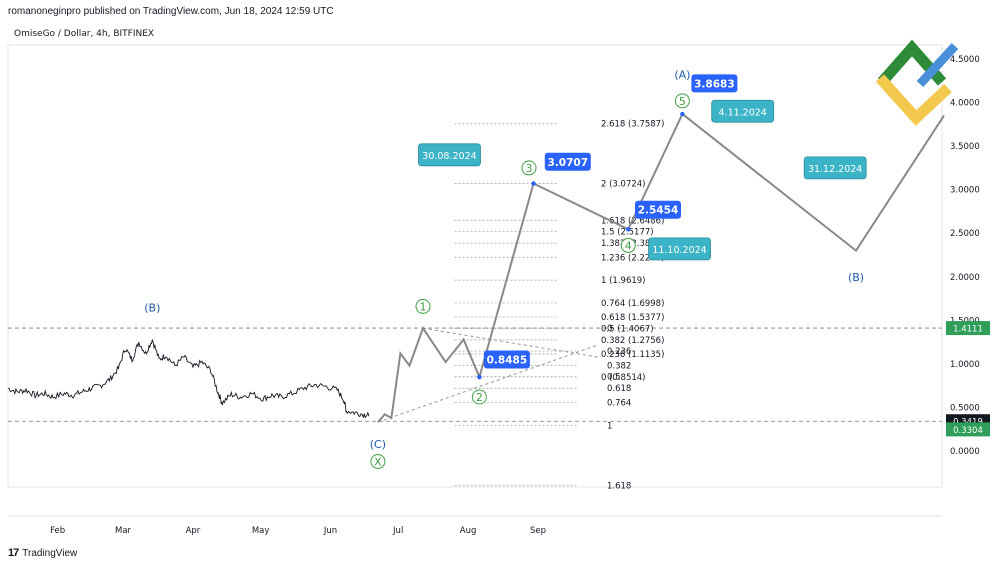 The height and width of the screenshot is (568, 1000). I want to click on logo-blue-bar, so click(937, 65).